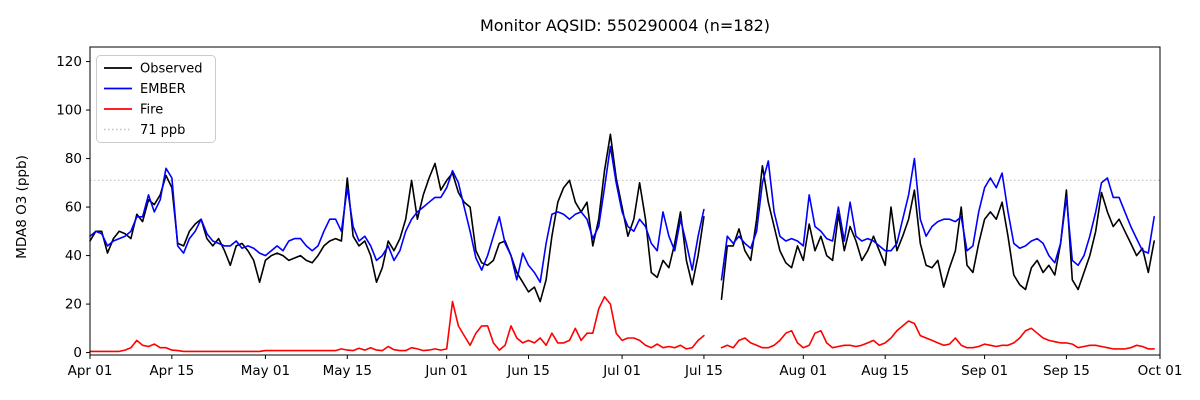 This screenshot has height=400, width=1200. What do you see at coordinates (1160, 371) in the screenshot?
I see `x-tick-label: Oct 01` at bounding box center [1160, 371].